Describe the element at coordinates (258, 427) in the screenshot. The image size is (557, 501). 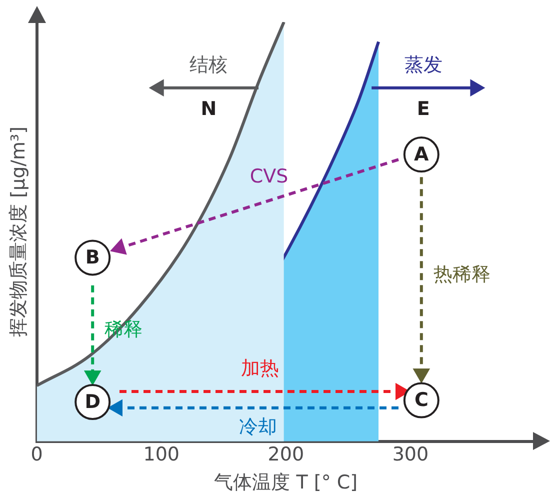
I see `series-label: 冷却` at that location.